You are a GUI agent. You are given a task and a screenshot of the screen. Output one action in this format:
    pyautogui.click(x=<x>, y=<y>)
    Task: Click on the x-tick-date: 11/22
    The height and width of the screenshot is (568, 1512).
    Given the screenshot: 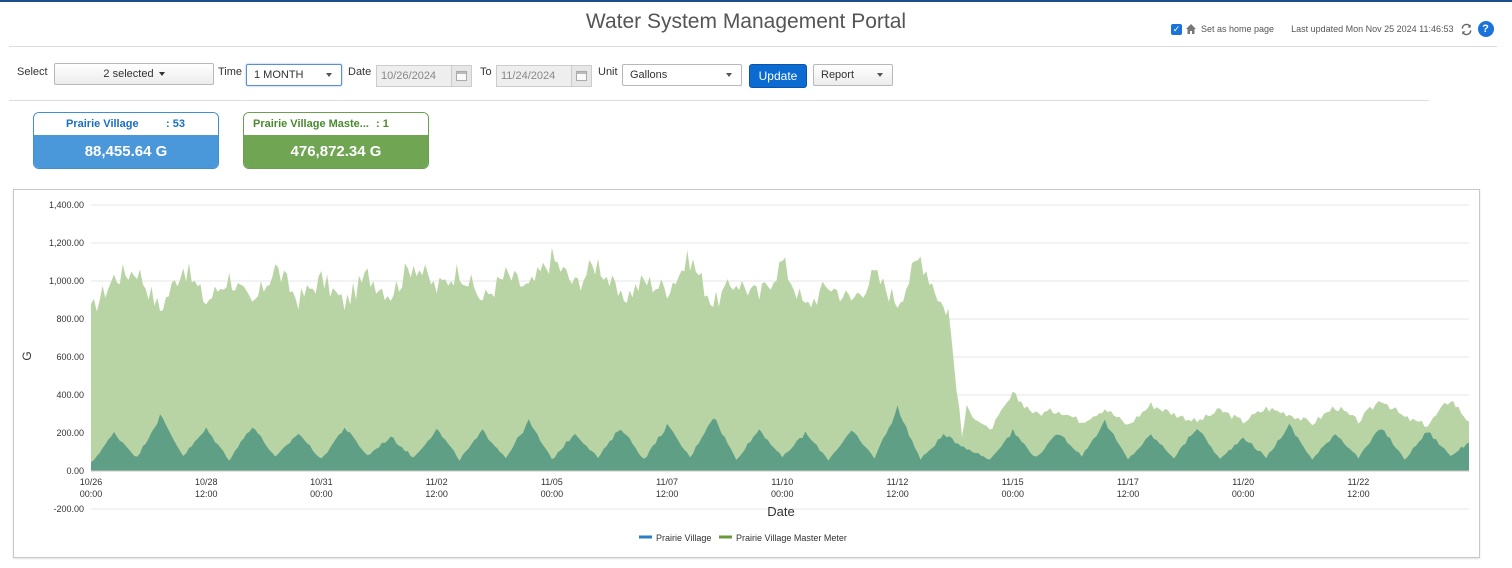 What is the action you would take?
    pyautogui.click(x=1358, y=482)
    